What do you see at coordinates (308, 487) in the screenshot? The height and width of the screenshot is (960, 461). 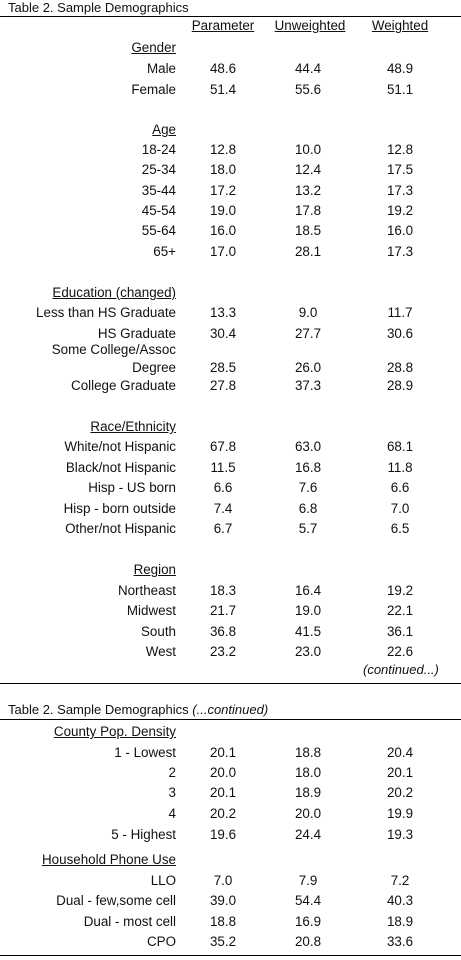 I see `cell-unweighted: 7.6` at bounding box center [308, 487].